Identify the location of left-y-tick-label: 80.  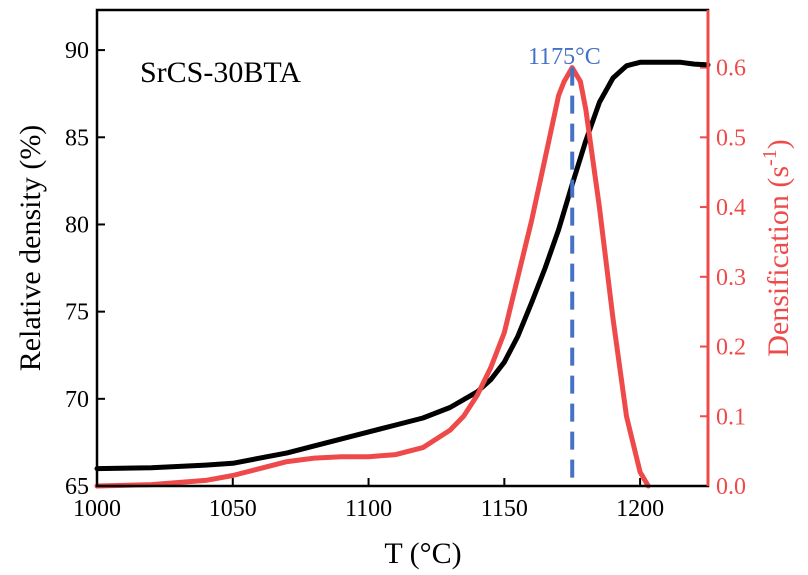
(77, 225).